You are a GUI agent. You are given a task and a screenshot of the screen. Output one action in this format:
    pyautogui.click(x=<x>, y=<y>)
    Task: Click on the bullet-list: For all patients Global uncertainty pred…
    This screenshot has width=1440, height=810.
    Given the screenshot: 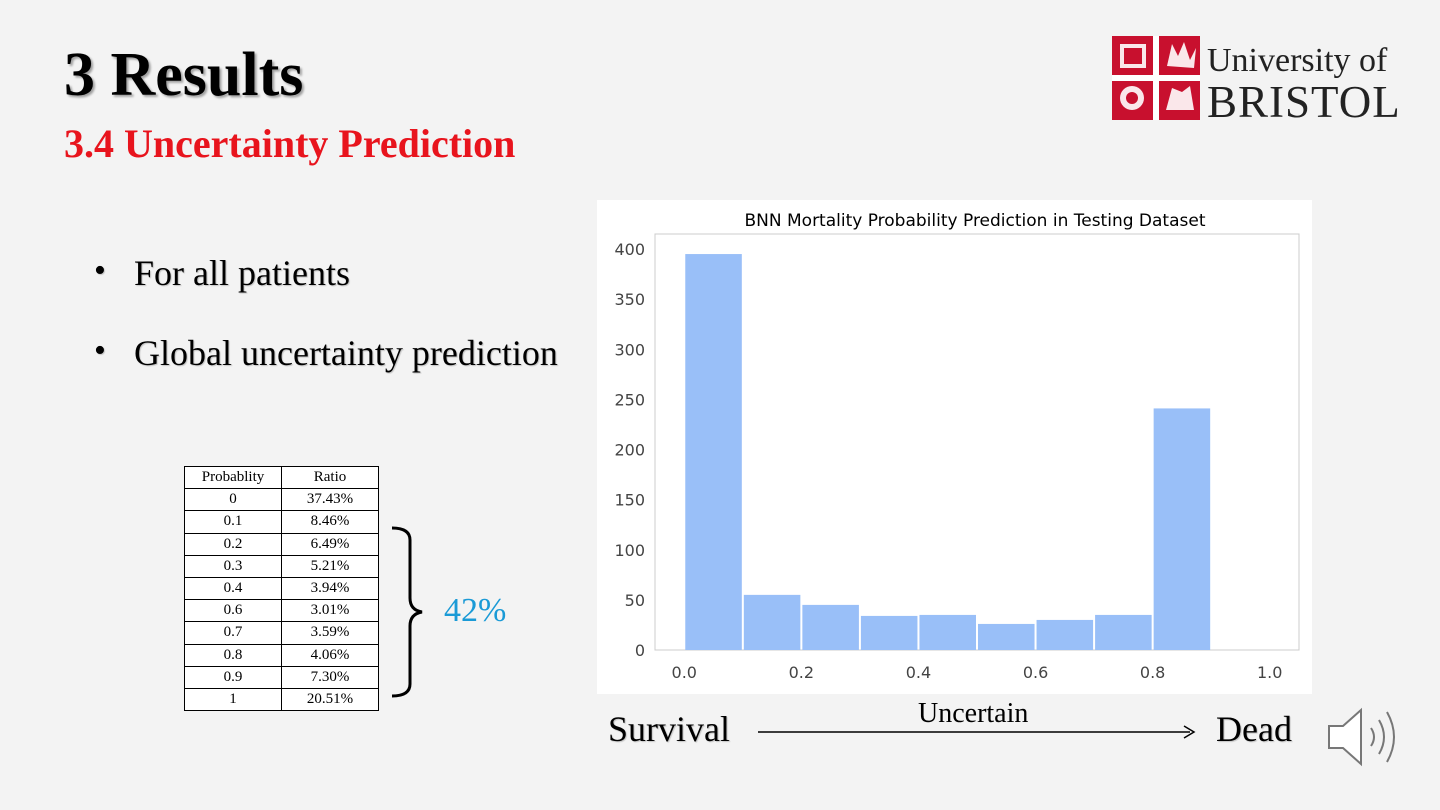 What is the action you would take?
    pyautogui.click(x=324, y=332)
    